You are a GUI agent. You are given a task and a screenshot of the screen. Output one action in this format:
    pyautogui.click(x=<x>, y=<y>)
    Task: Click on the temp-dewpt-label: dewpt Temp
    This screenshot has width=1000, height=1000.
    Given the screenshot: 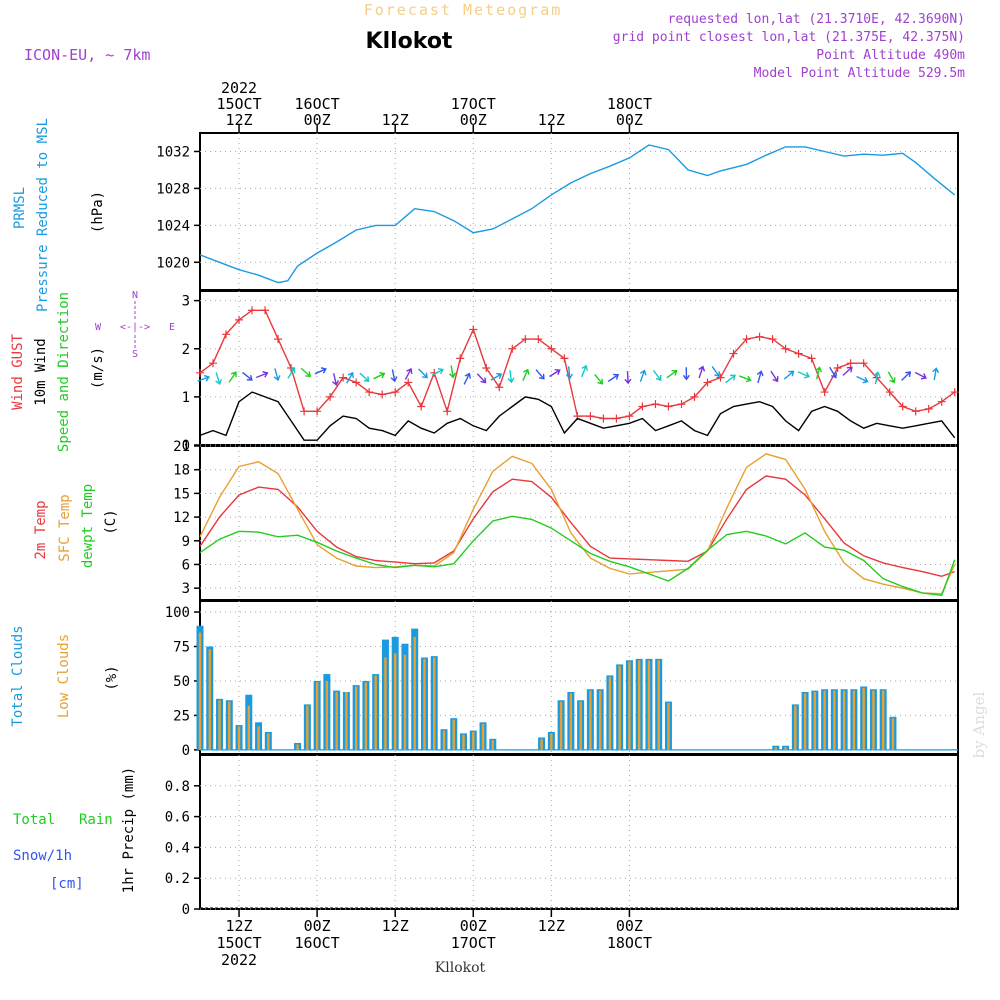 What is the action you would take?
    pyautogui.click(x=88, y=526)
    